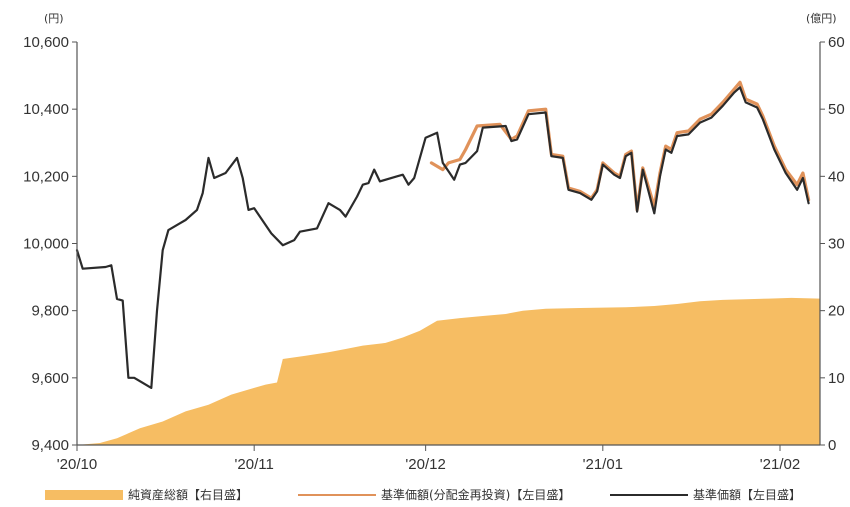 The image size is (850, 507). Describe the element at coordinates (425, 464) in the screenshot. I see `x-tick-label: '20/12` at that location.